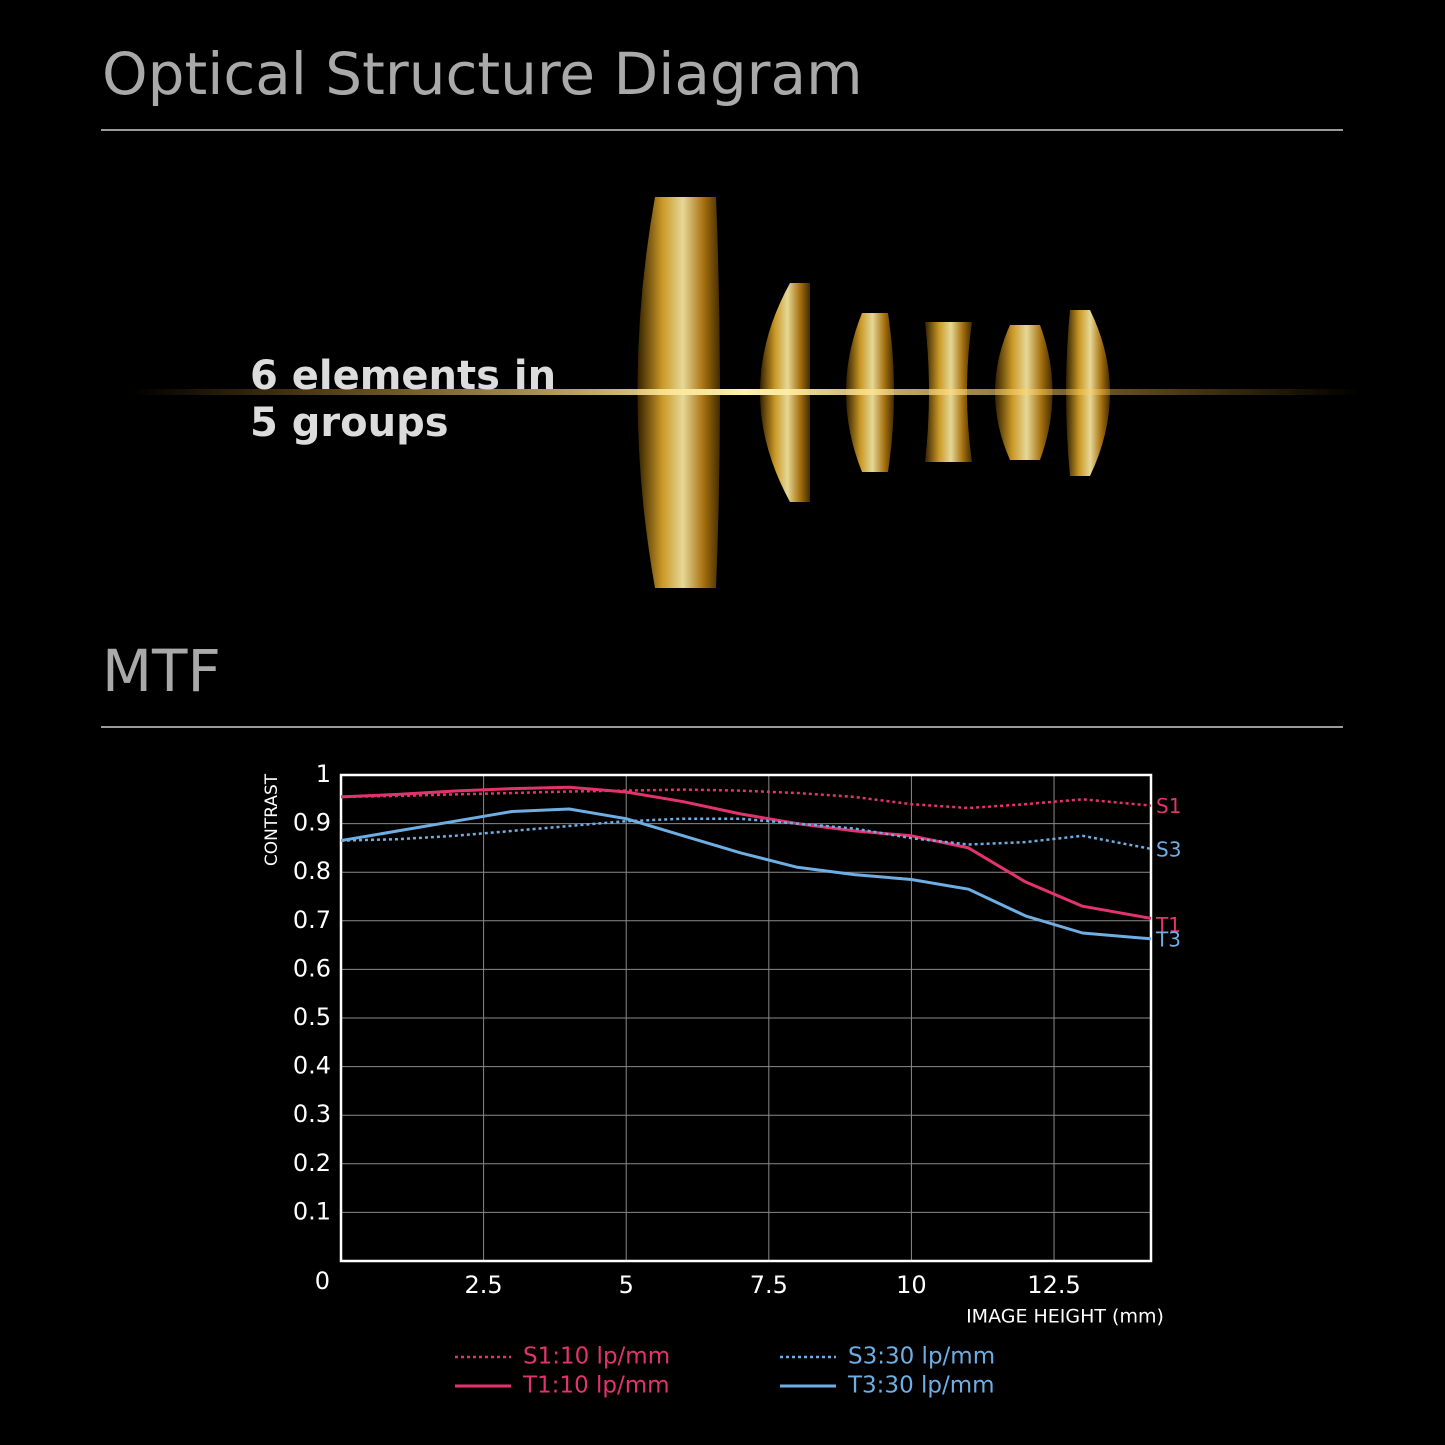  I want to click on y-axis-label: CONTRAST, so click(272, 819).